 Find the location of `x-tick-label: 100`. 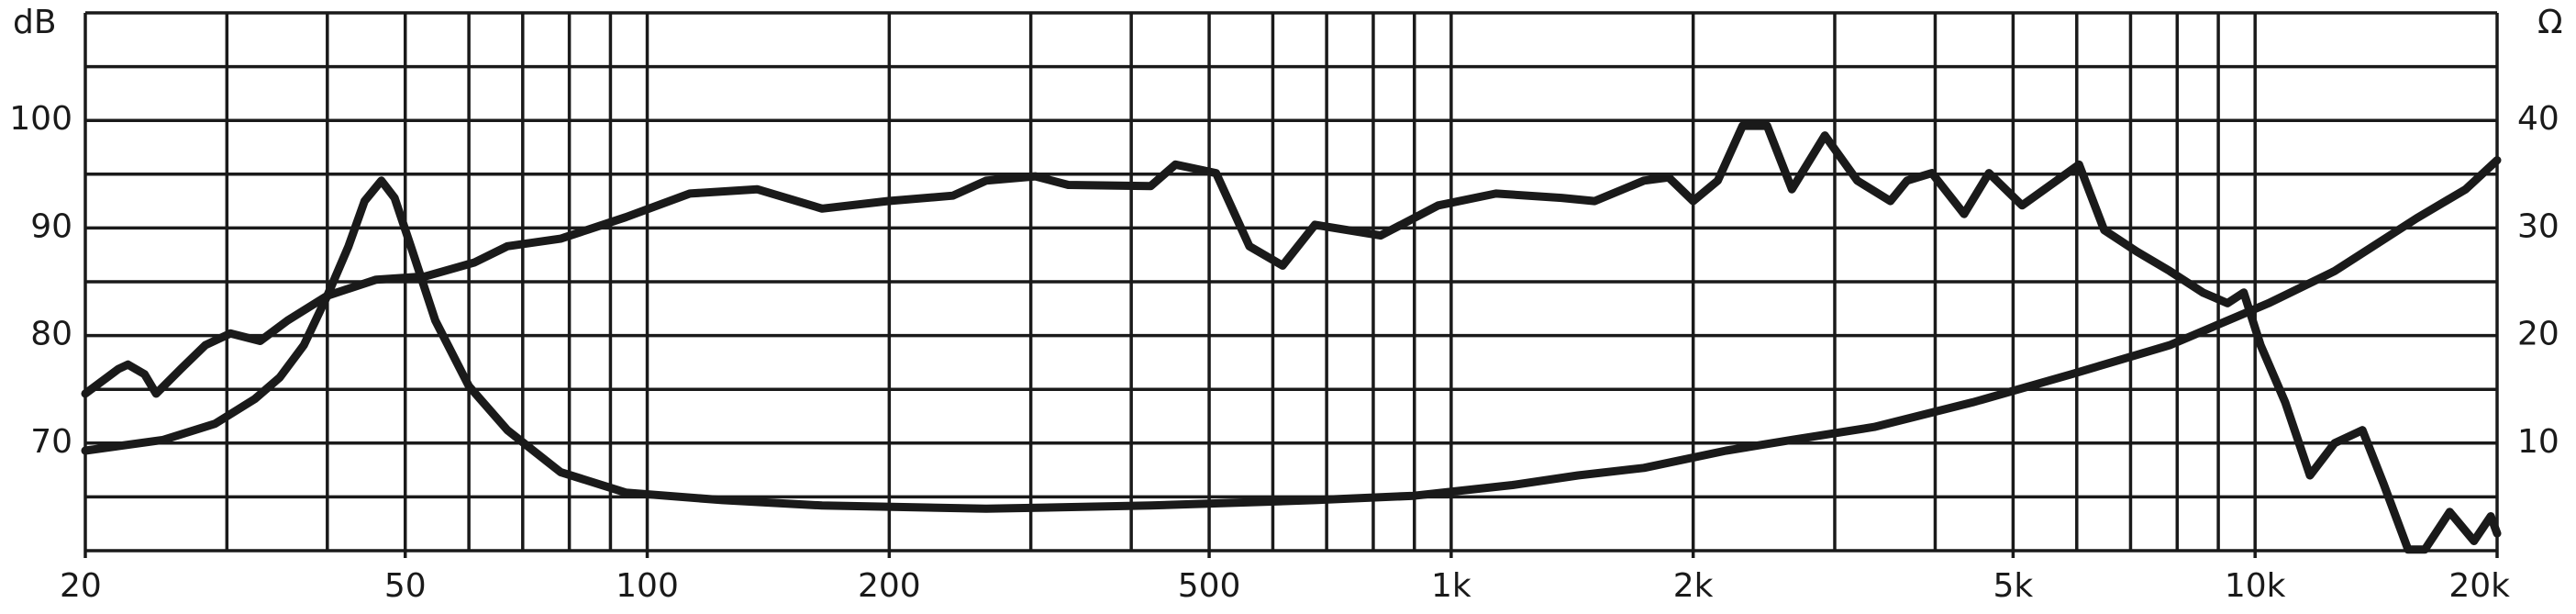

x-tick-label: 100 is located at coordinates (647, 586).